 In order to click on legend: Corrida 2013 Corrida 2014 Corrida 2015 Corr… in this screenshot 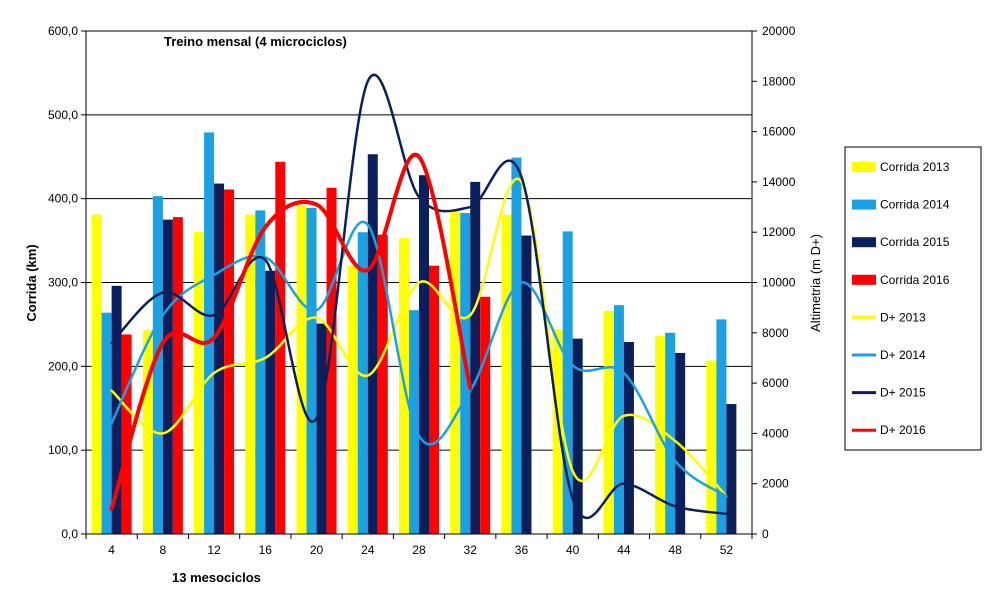, I will do `click(913, 298)`.